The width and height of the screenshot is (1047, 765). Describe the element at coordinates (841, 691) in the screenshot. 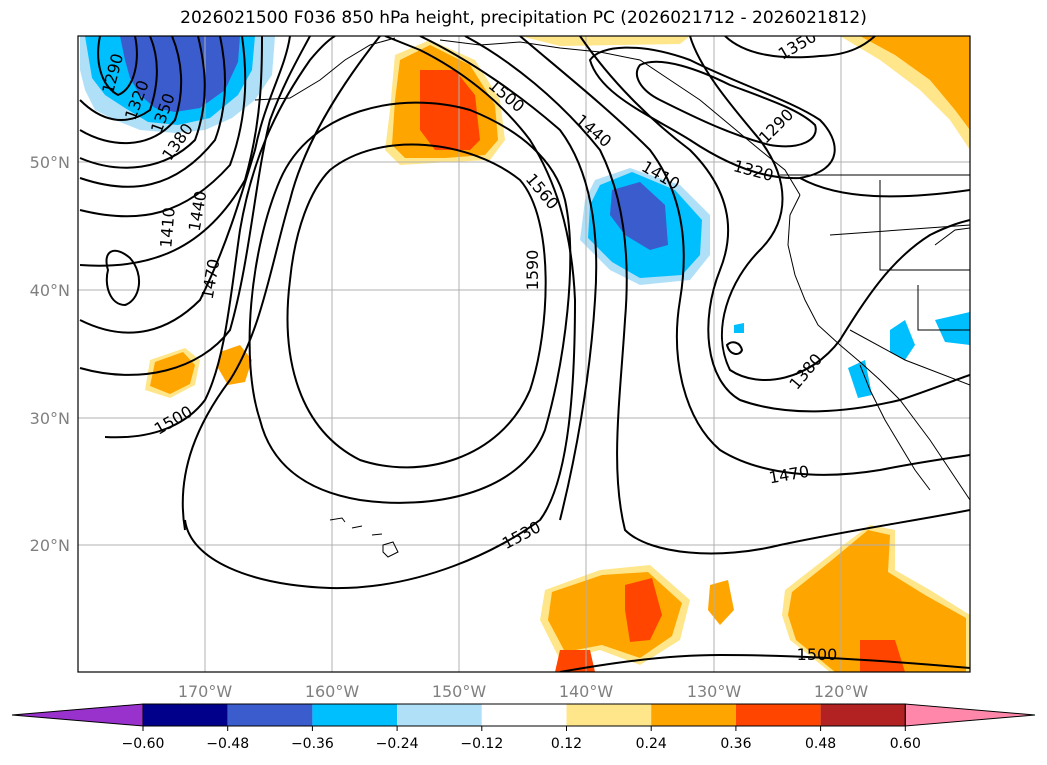

I see `lon-tick-label: 120°W` at that location.